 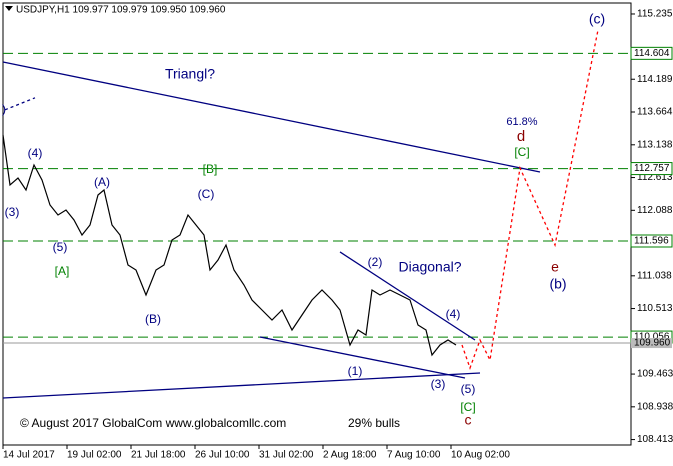 What do you see at coordinates (9, 8) in the screenshot?
I see `menu-arrow` at bounding box center [9, 8].